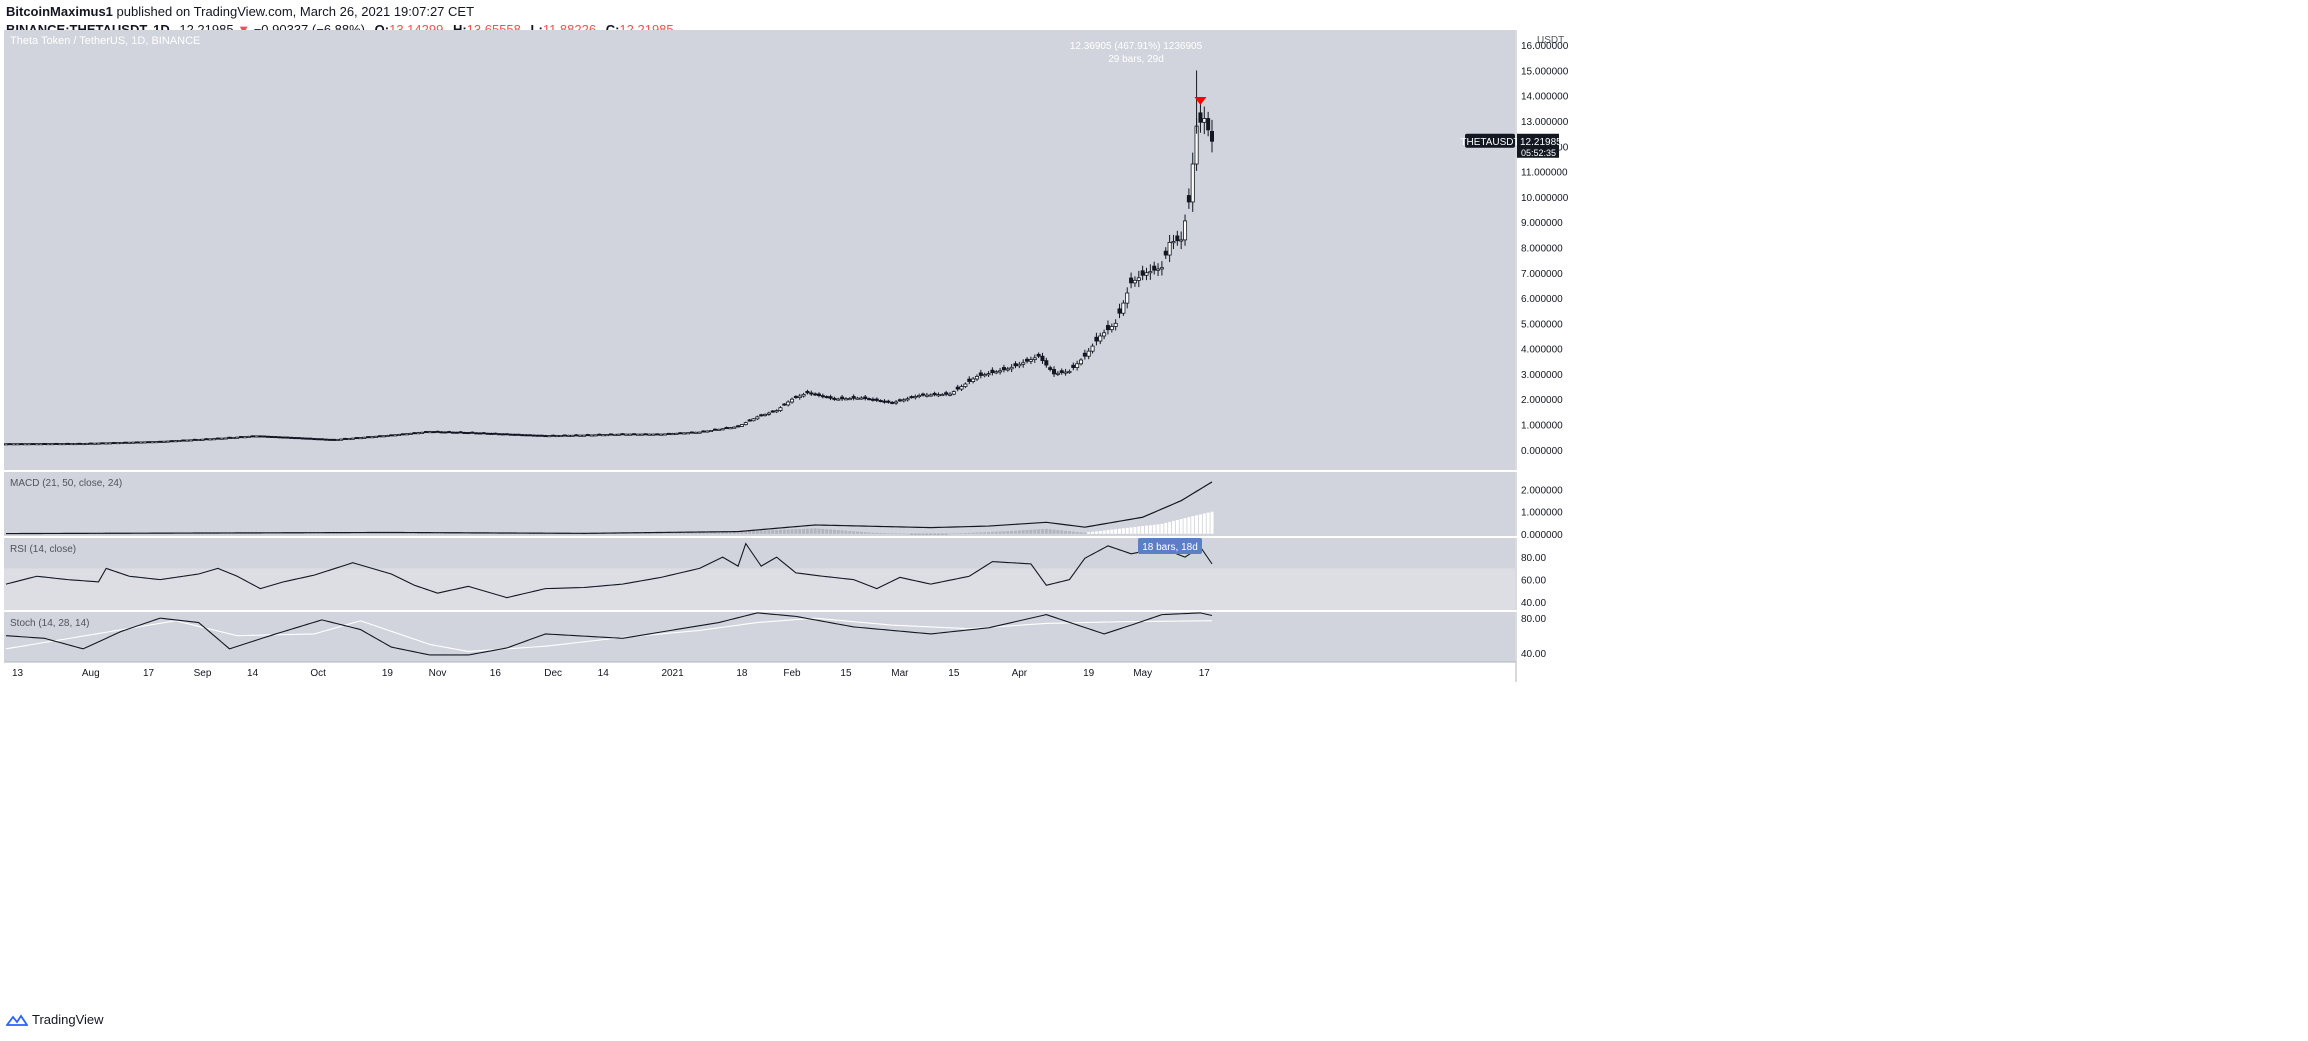 The image size is (2308, 1041). I want to click on macd-label: MACD (21, 50, close, 24), so click(66, 483).